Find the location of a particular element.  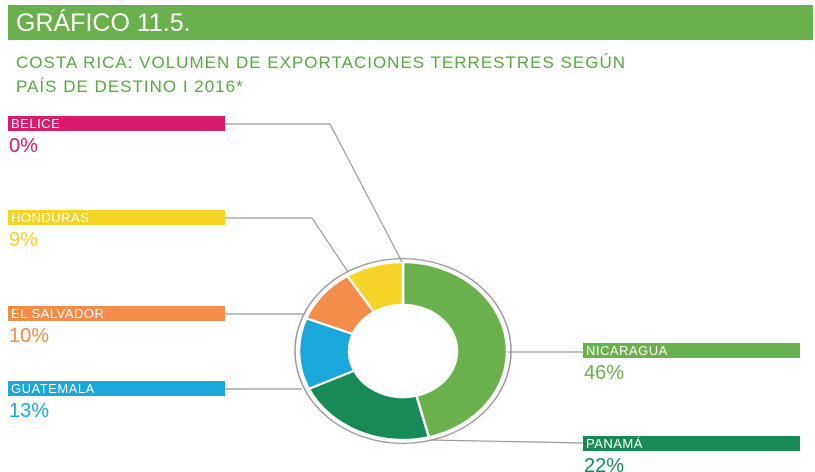

category-label: GUATEMALA is located at coordinates (53, 388).